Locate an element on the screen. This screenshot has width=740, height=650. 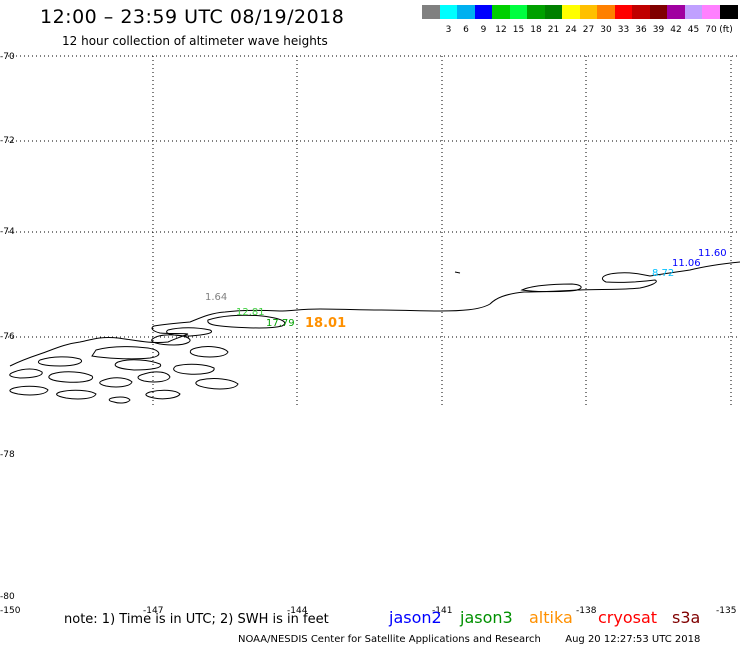
lat-label-76: -76 is located at coordinates (7, 337).